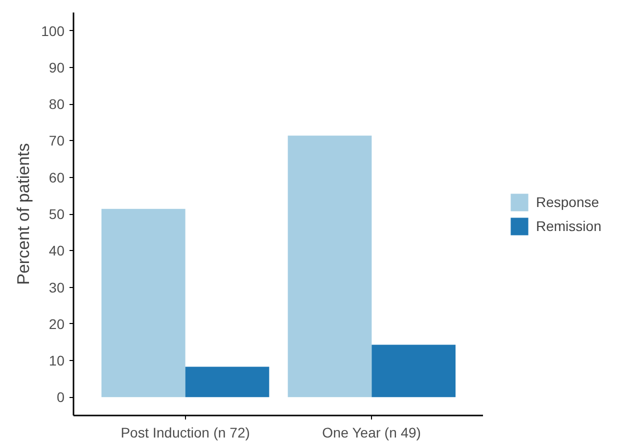 This screenshot has width=633, height=443. I want to click on y-tick-label: 70, so click(56, 140).